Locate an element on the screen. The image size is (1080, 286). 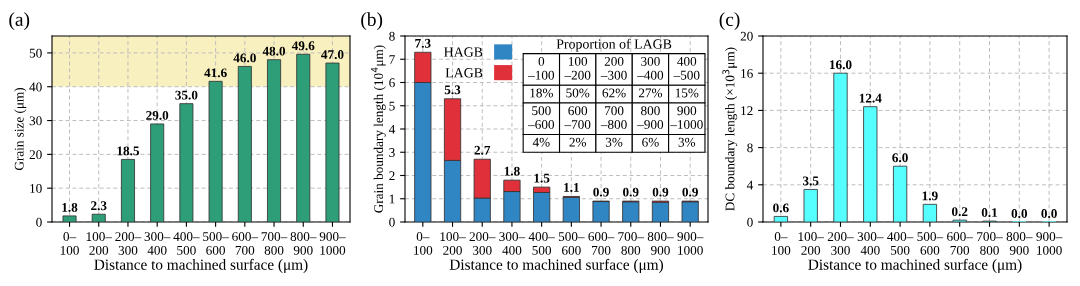
legend-label: LAGB is located at coordinates (464, 73).